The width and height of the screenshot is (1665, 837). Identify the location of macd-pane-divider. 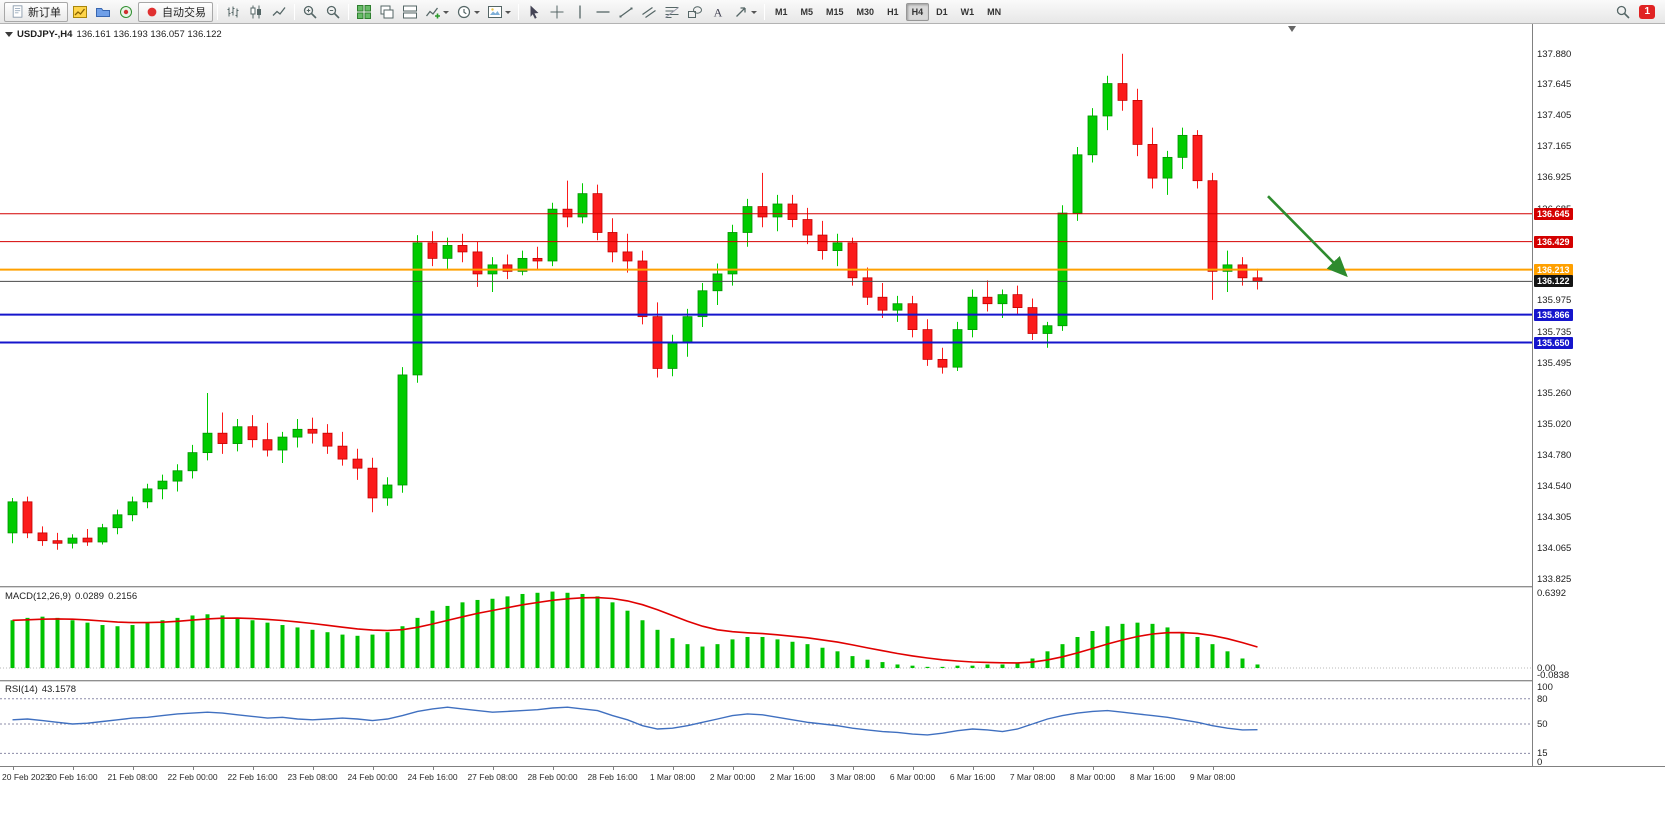
(832, 587).